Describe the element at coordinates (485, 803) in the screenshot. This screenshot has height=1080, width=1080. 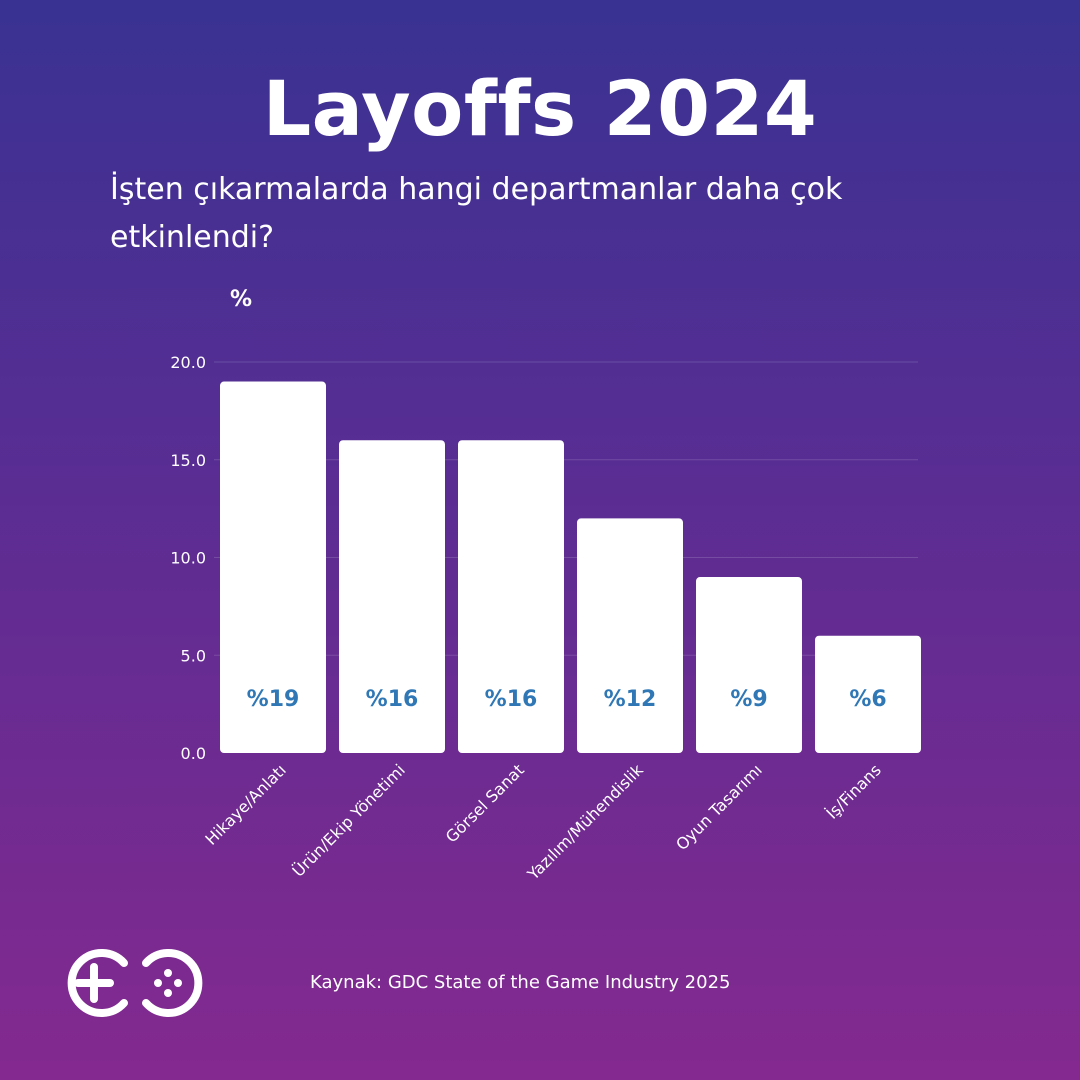
I see `x-category-label: Görsel Sanat` at that location.